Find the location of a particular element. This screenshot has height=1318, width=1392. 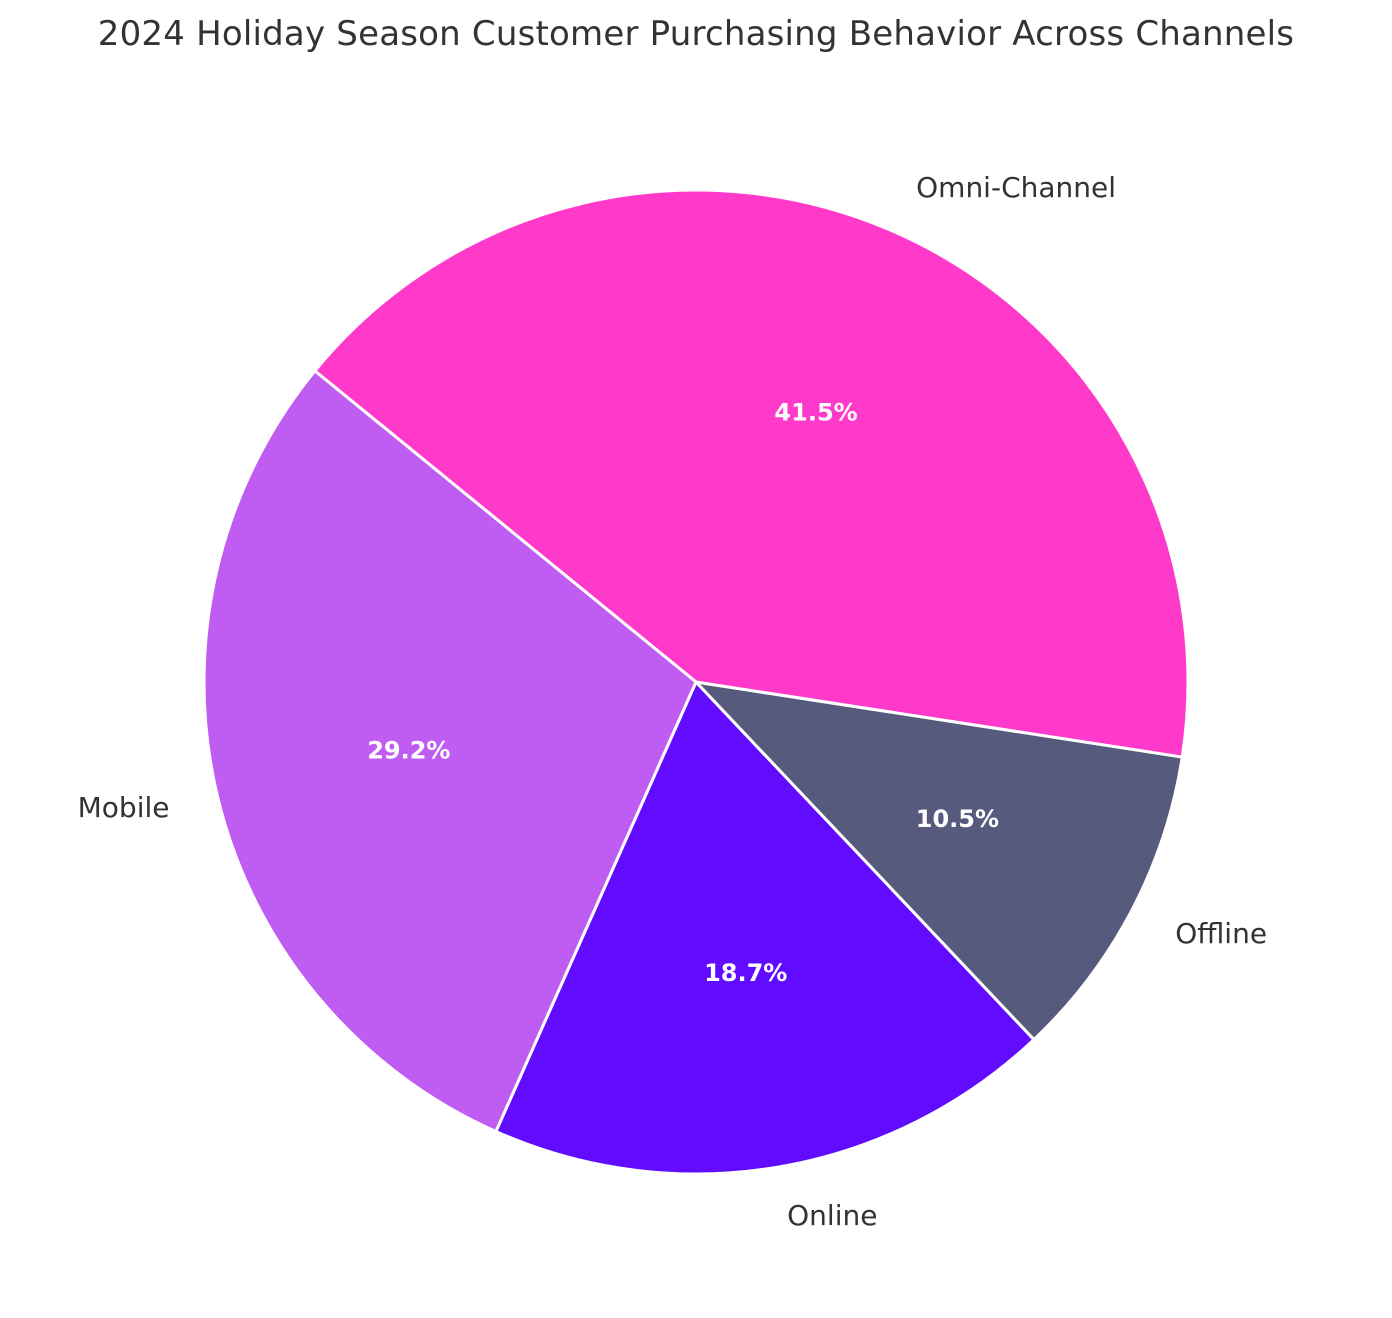

slice-label-omni-channel: Omni-Channel is located at coordinates (1016, 187).